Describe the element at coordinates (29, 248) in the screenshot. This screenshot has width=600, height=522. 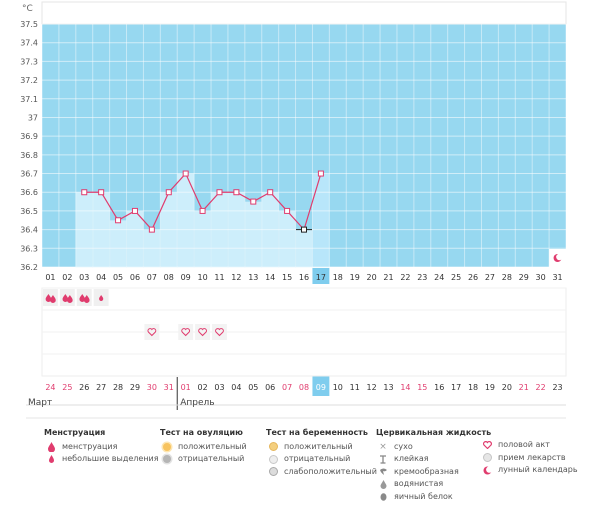
I see `y-tick-label: 36.3` at that location.